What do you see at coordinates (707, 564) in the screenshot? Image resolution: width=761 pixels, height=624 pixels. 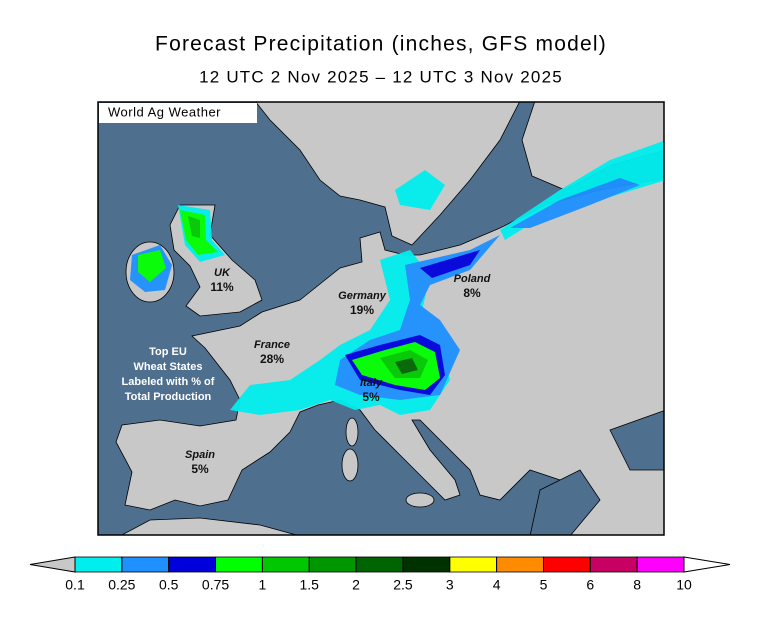 I see `colorbar-over` at bounding box center [707, 564].